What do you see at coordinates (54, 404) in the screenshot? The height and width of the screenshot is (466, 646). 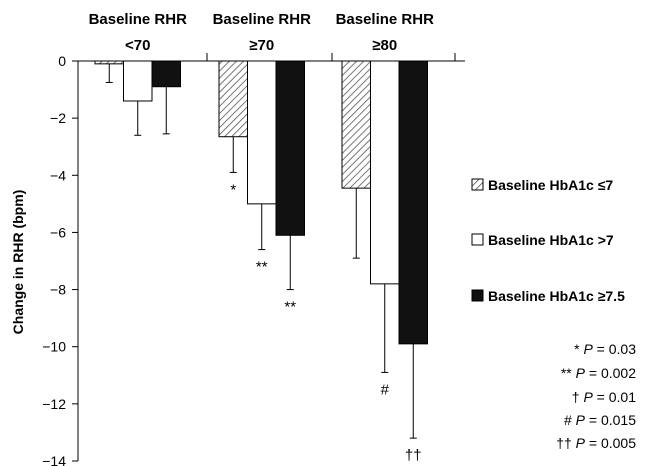 I see `y-tick-label: −12` at bounding box center [54, 404].